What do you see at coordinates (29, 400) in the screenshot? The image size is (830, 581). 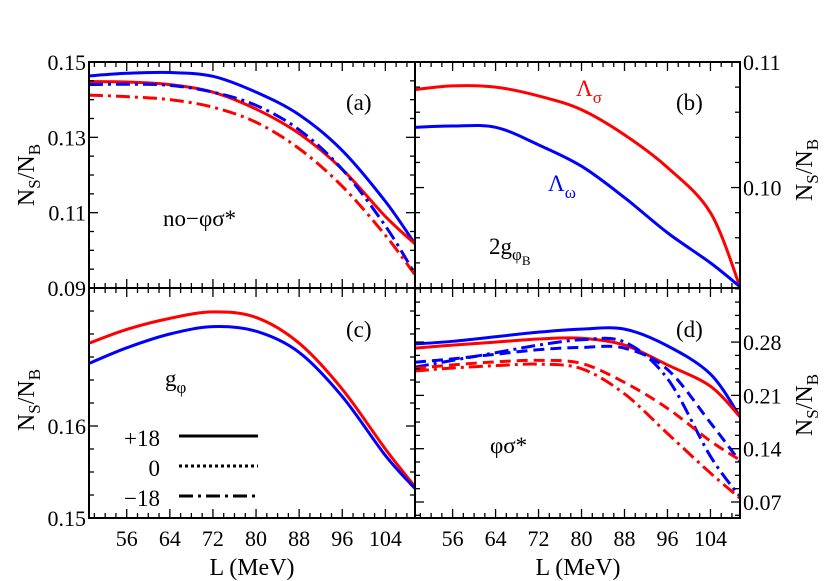 I see `ylabel-c: NS/NB` at bounding box center [29, 400].